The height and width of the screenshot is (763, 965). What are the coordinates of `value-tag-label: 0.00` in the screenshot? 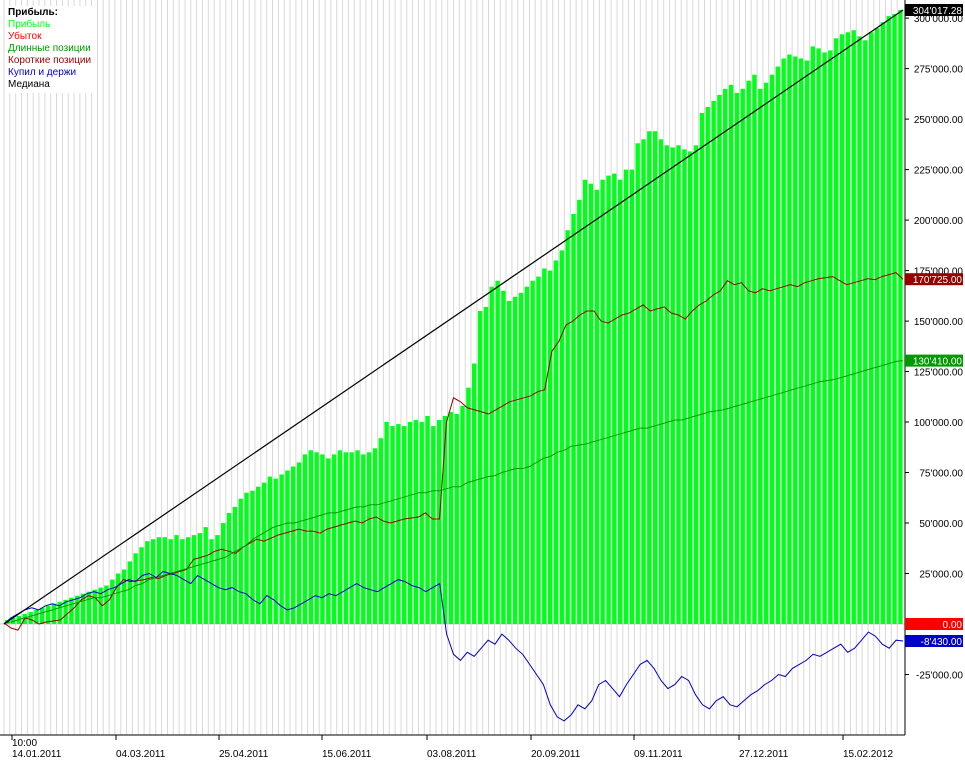 It's located at (953, 625).